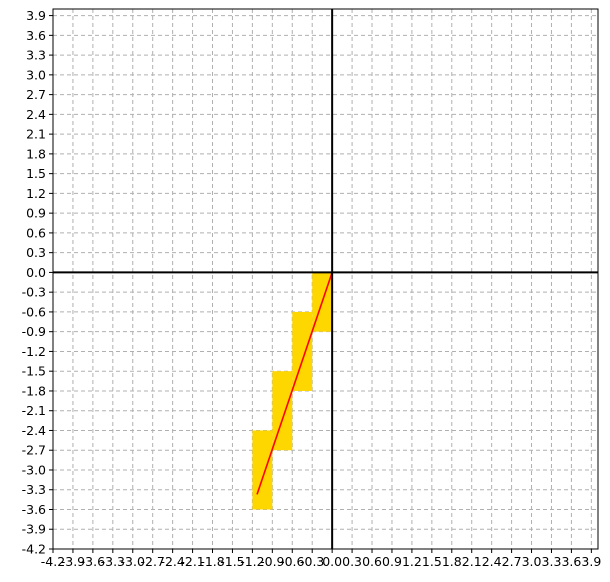  I want to click on y-tick-label: -2.1, so click(34, 410).